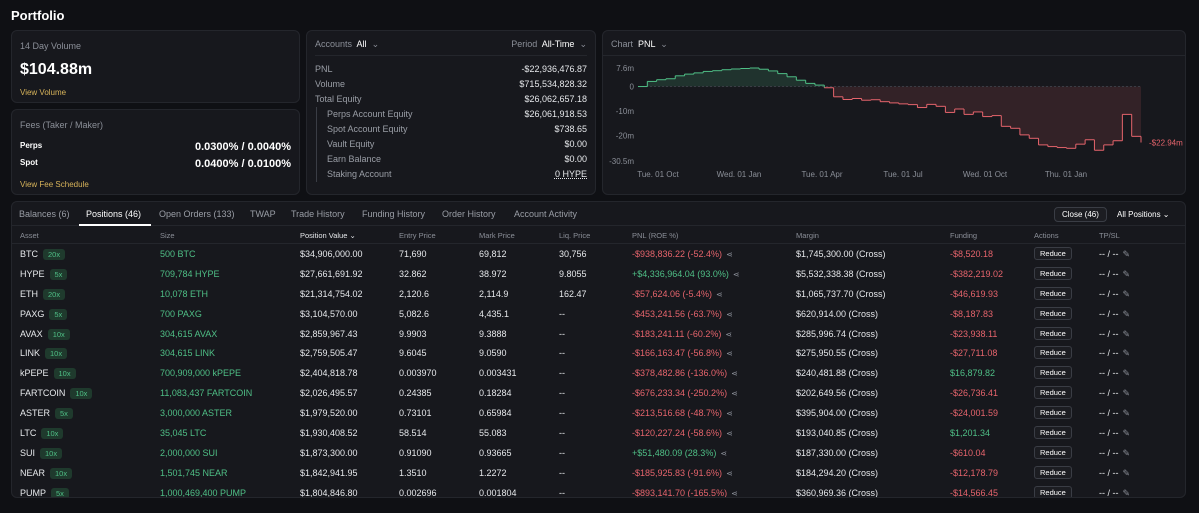  I want to click on asset-cell: NEAR 10x, so click(46, 473).